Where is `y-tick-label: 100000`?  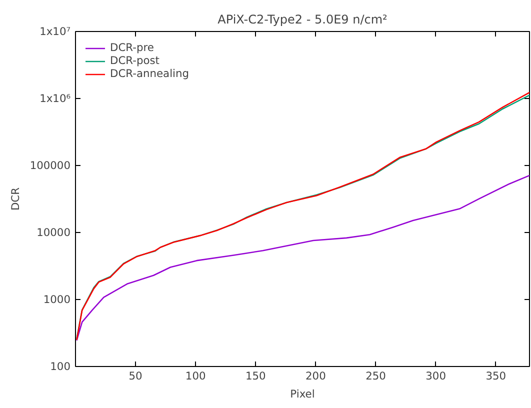 y-tick-label: 100000 is located at coordinates (50, 165).